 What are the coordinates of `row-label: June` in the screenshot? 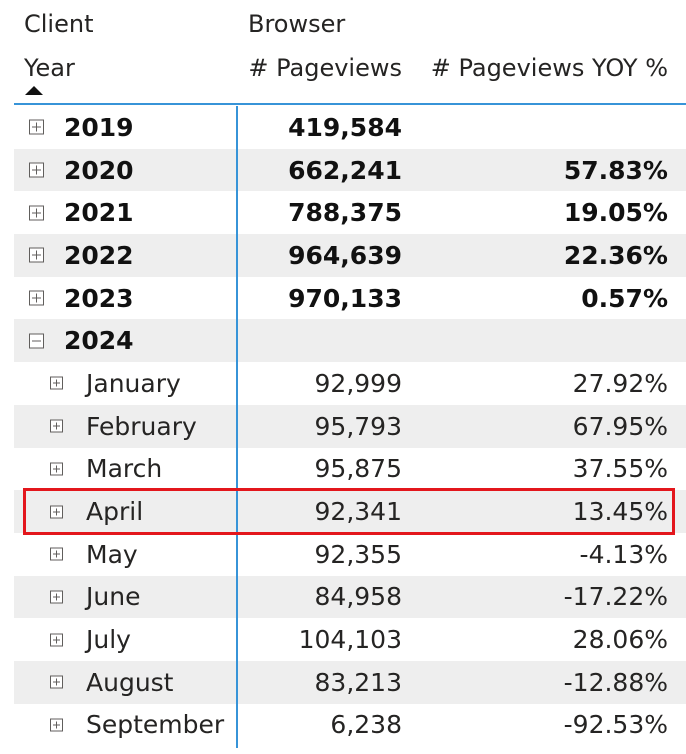 It's located at (113, 597).